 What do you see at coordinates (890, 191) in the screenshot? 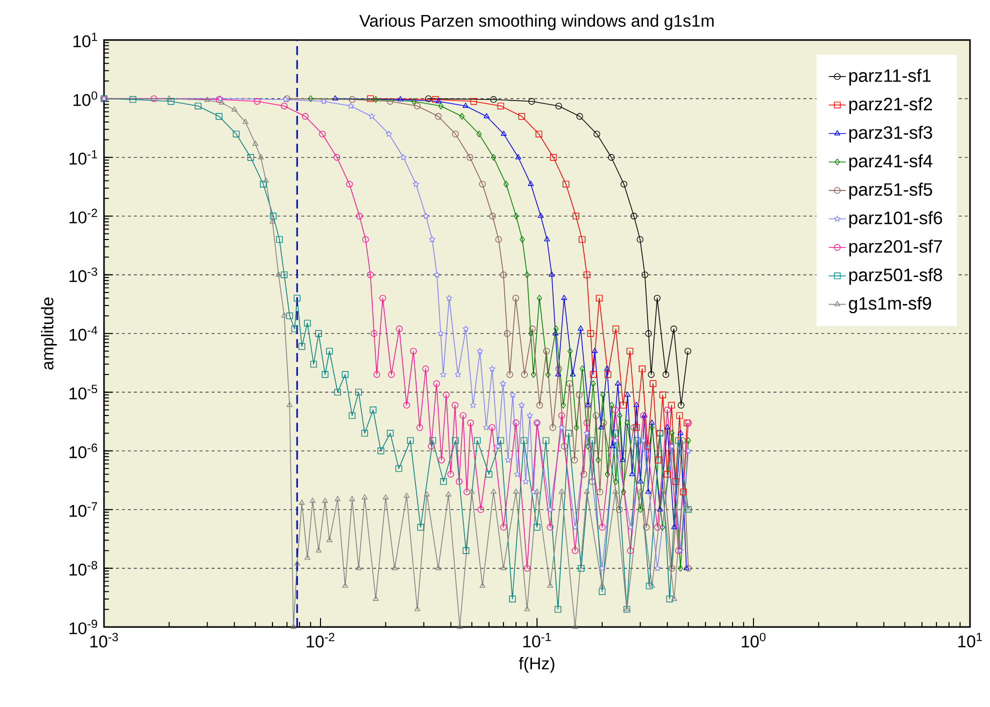
I see `legend-label: parz51-sf5` at bounding box center [890, 191].